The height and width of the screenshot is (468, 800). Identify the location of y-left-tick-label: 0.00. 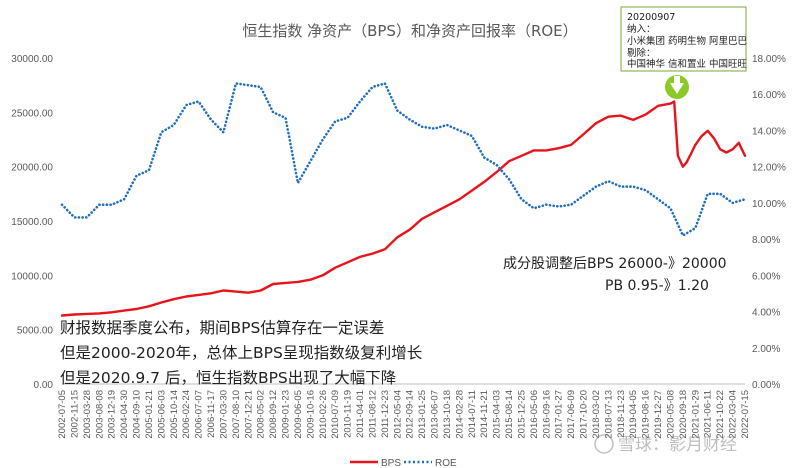
(44, 385).